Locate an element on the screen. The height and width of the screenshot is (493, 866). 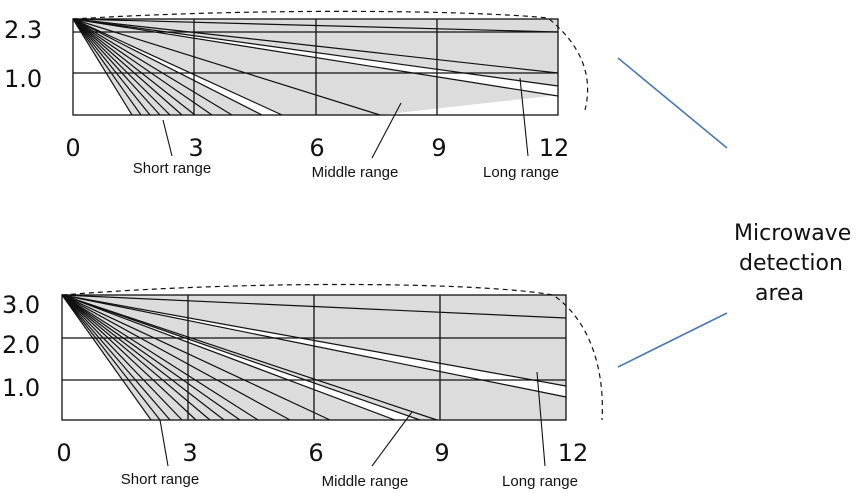
bottom-y-tick: 1.0 is located at coordinates (21, 388).